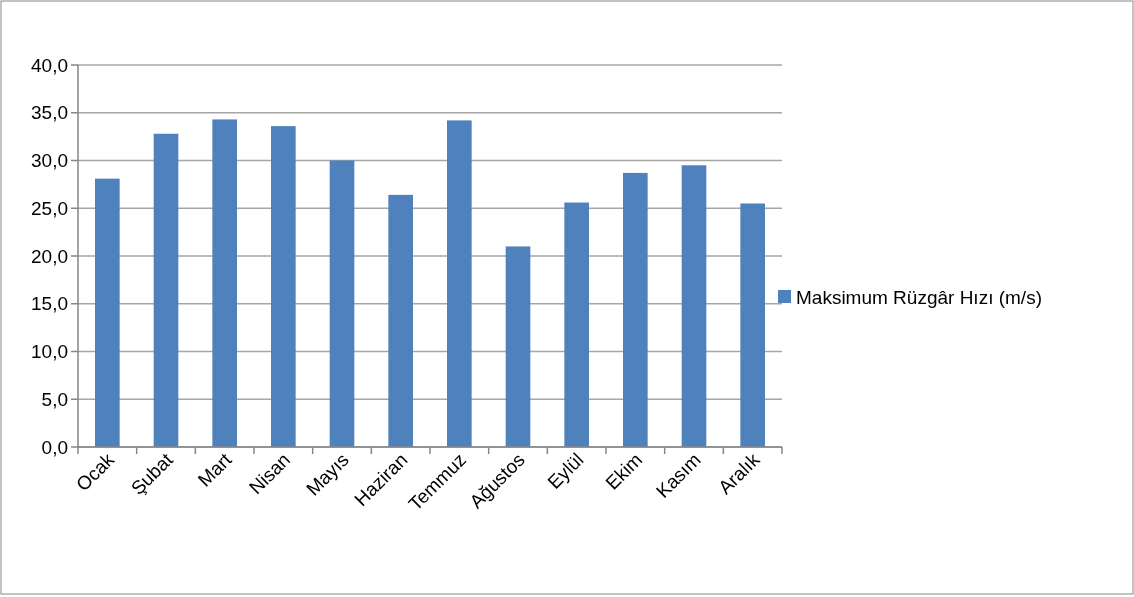  I want to click on y-tick-label: 5,0, so click(54, 399).